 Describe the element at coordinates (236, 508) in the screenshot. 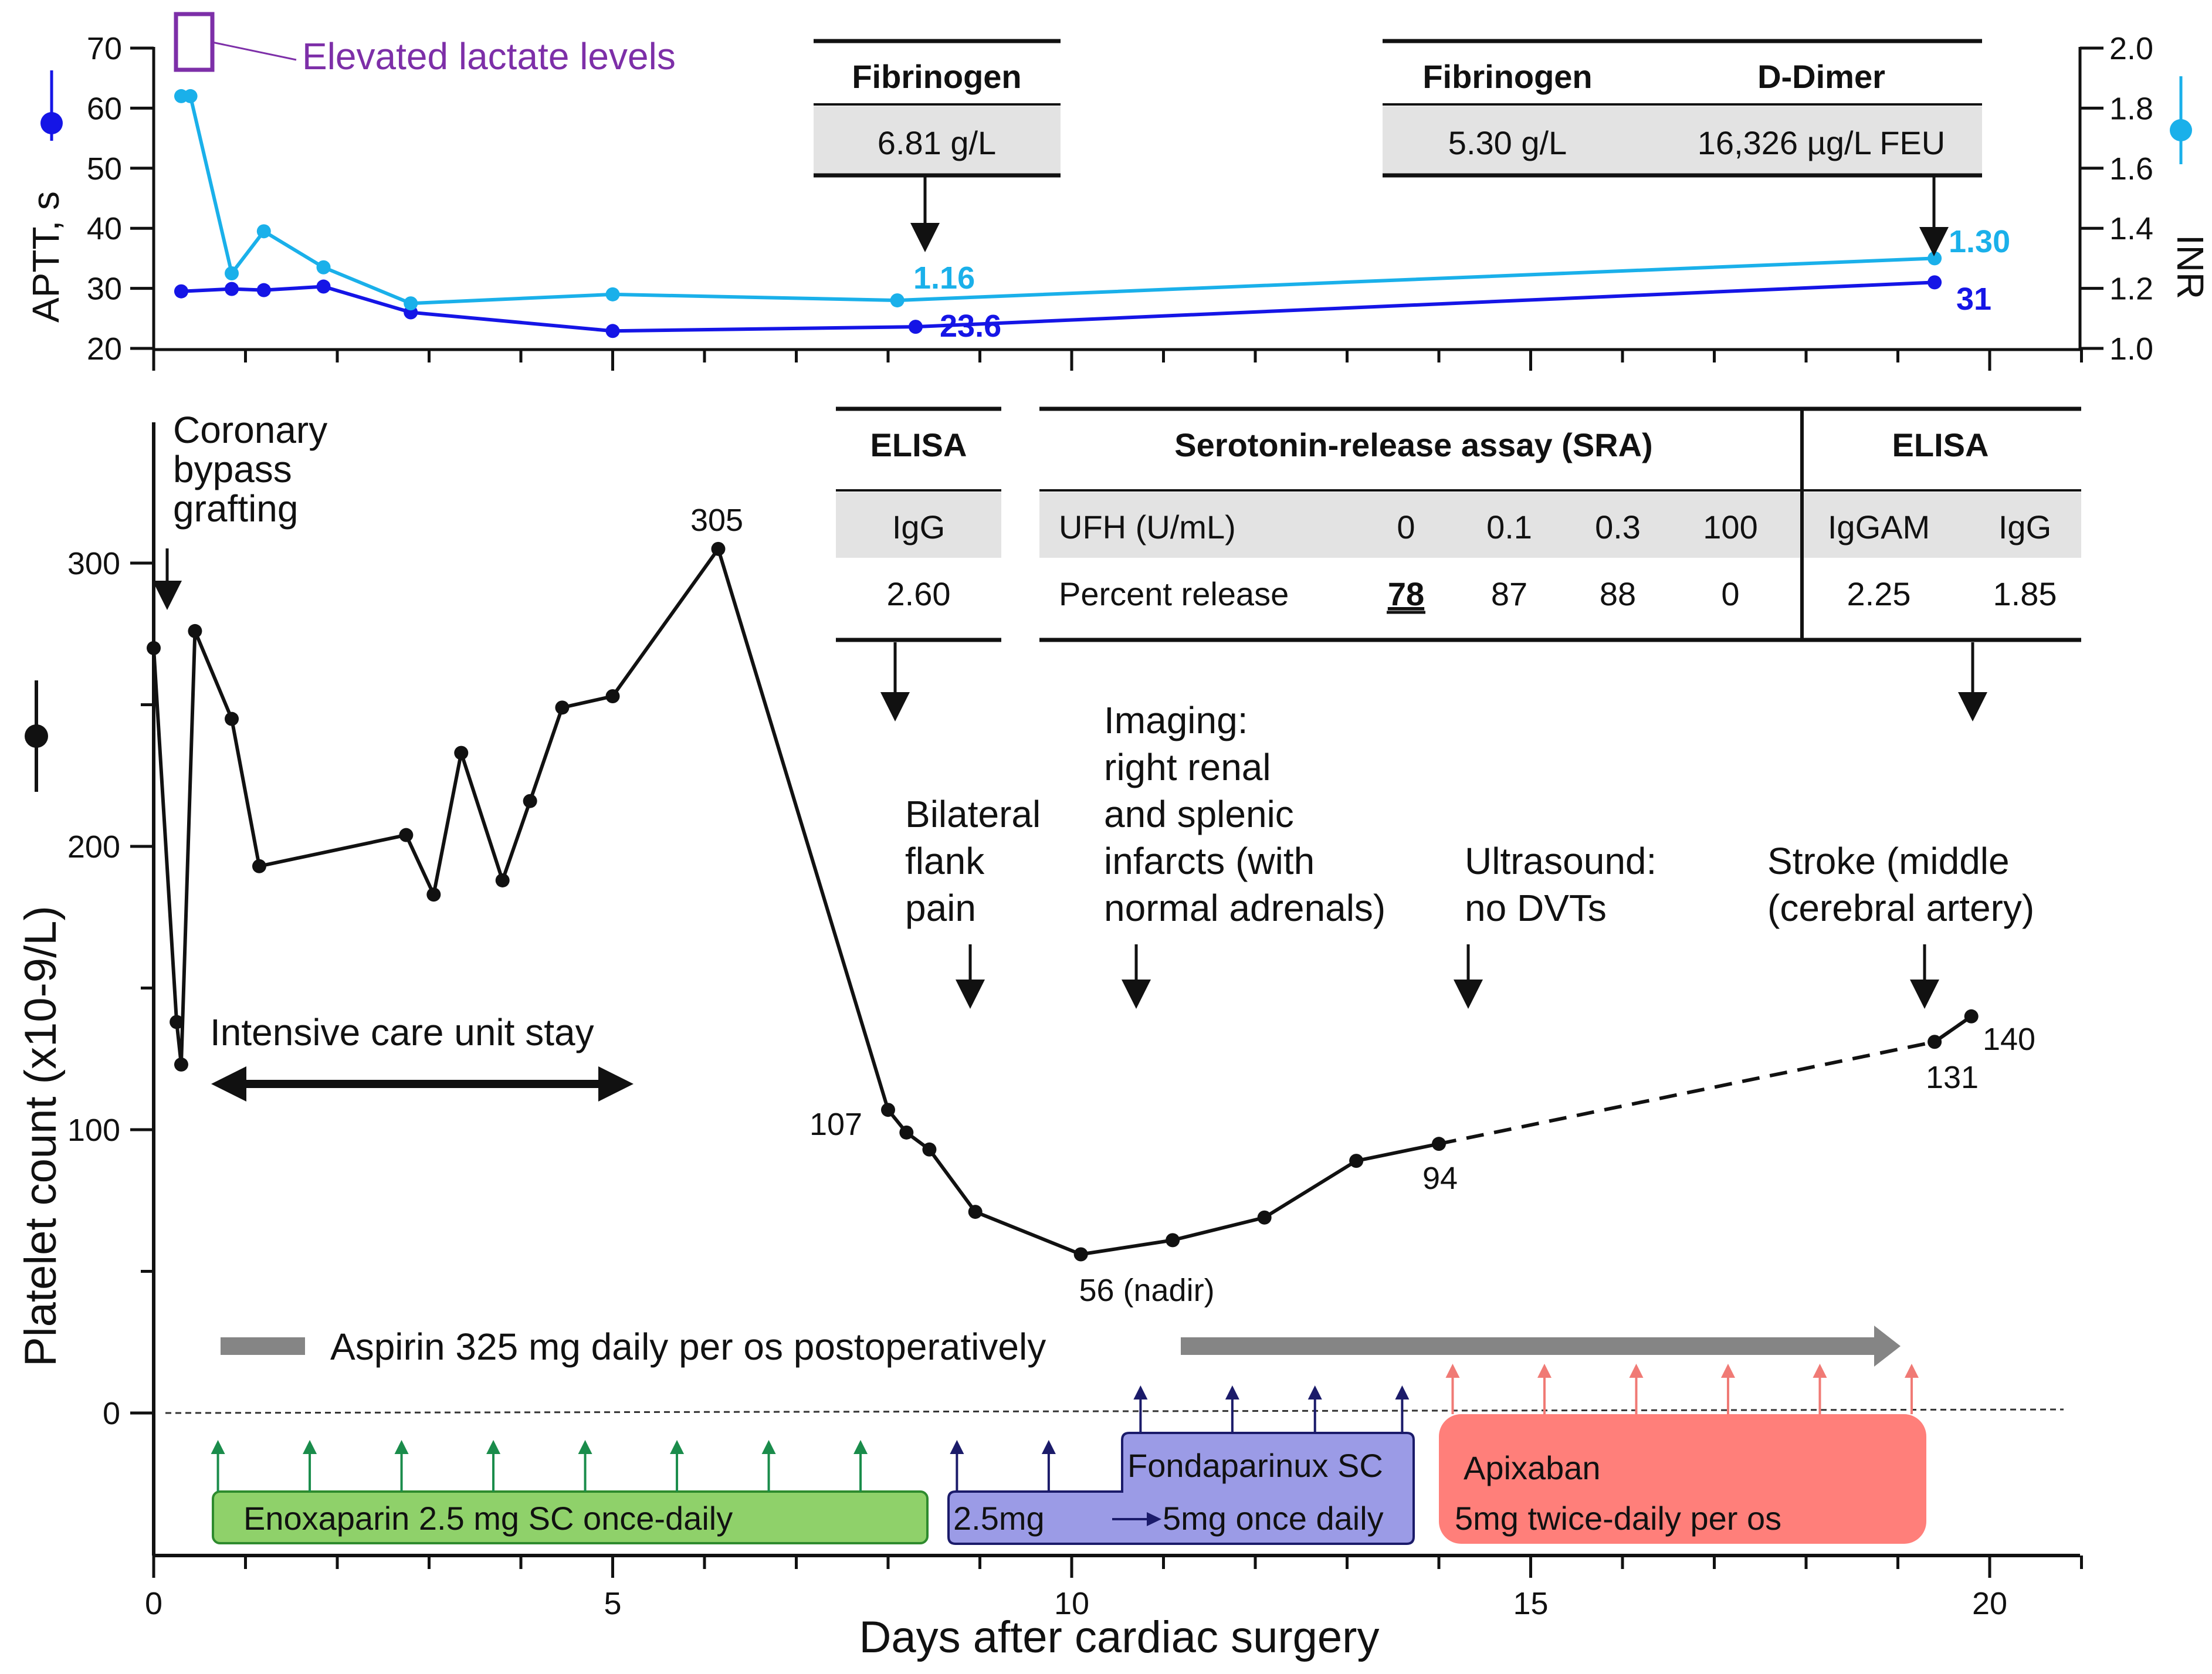

I see `svg-text: grafting` at that location.